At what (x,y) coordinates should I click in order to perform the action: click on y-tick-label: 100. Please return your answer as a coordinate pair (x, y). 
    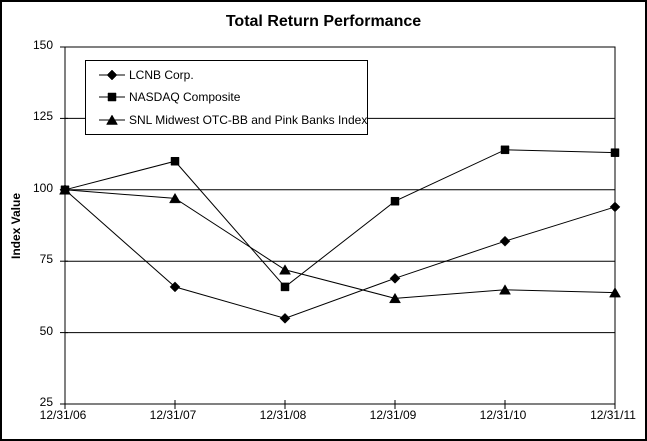
    Looking at the image, I should click on (42, 188).